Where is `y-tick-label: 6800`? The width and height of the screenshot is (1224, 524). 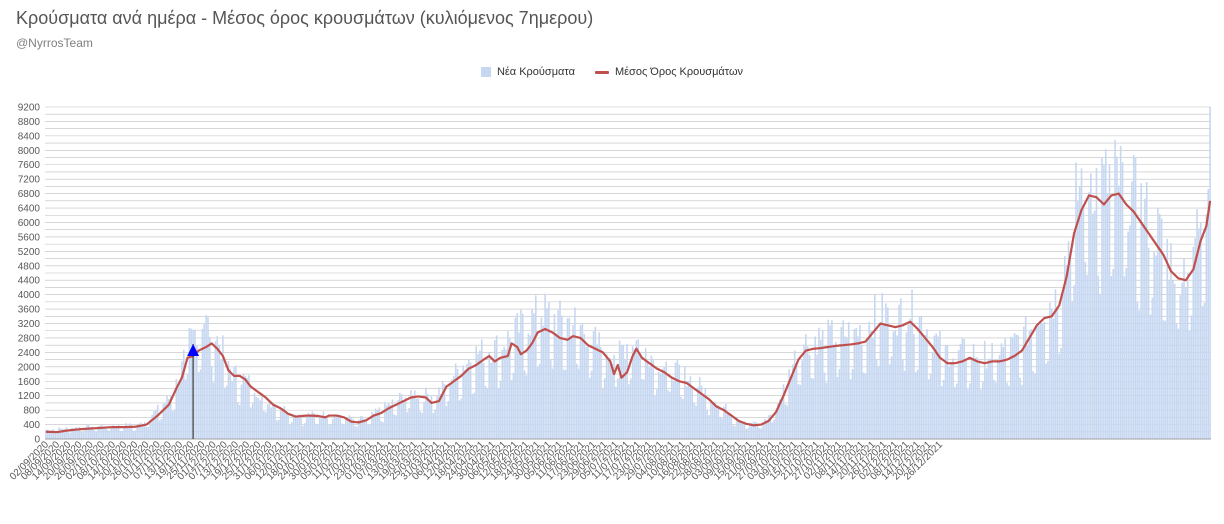 y-tick-label: 6800 is located at coordinates (29, 194).